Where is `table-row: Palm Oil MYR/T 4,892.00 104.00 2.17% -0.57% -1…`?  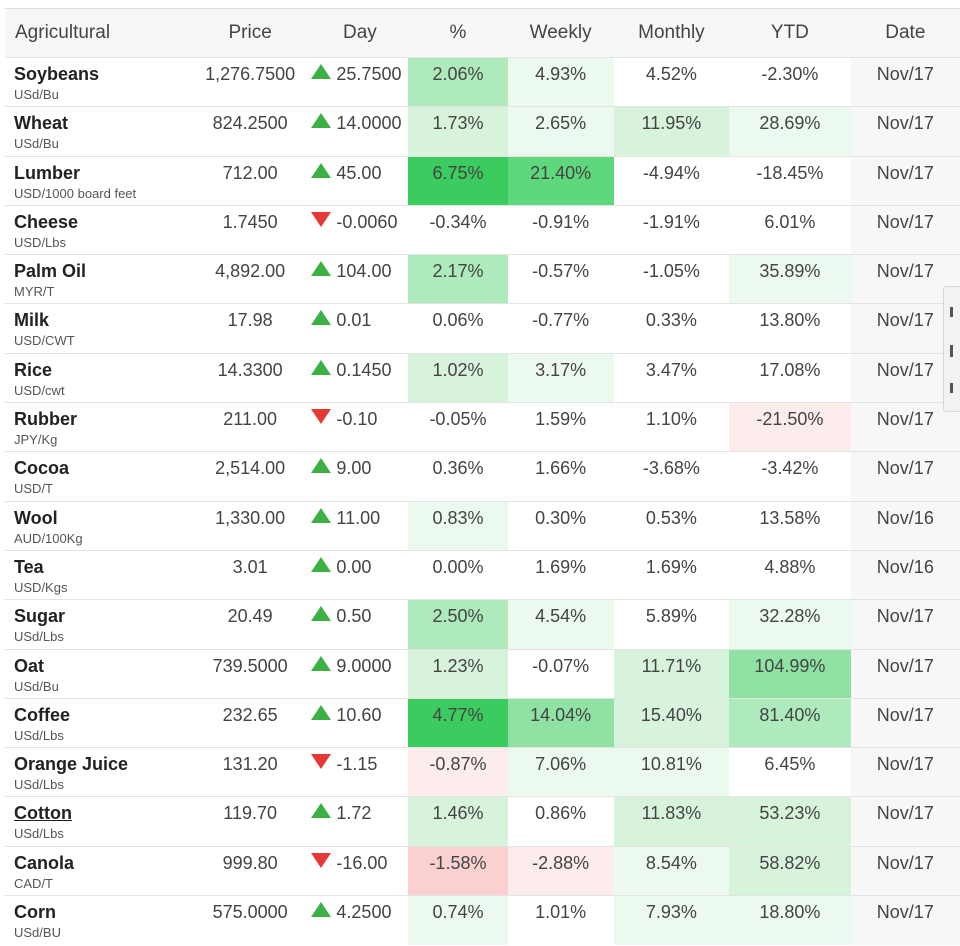 table-row: Palm Oil MYR/T 4,892.00 104.00 2.17% -0.57% -1… is located at coordinates (482, 279).